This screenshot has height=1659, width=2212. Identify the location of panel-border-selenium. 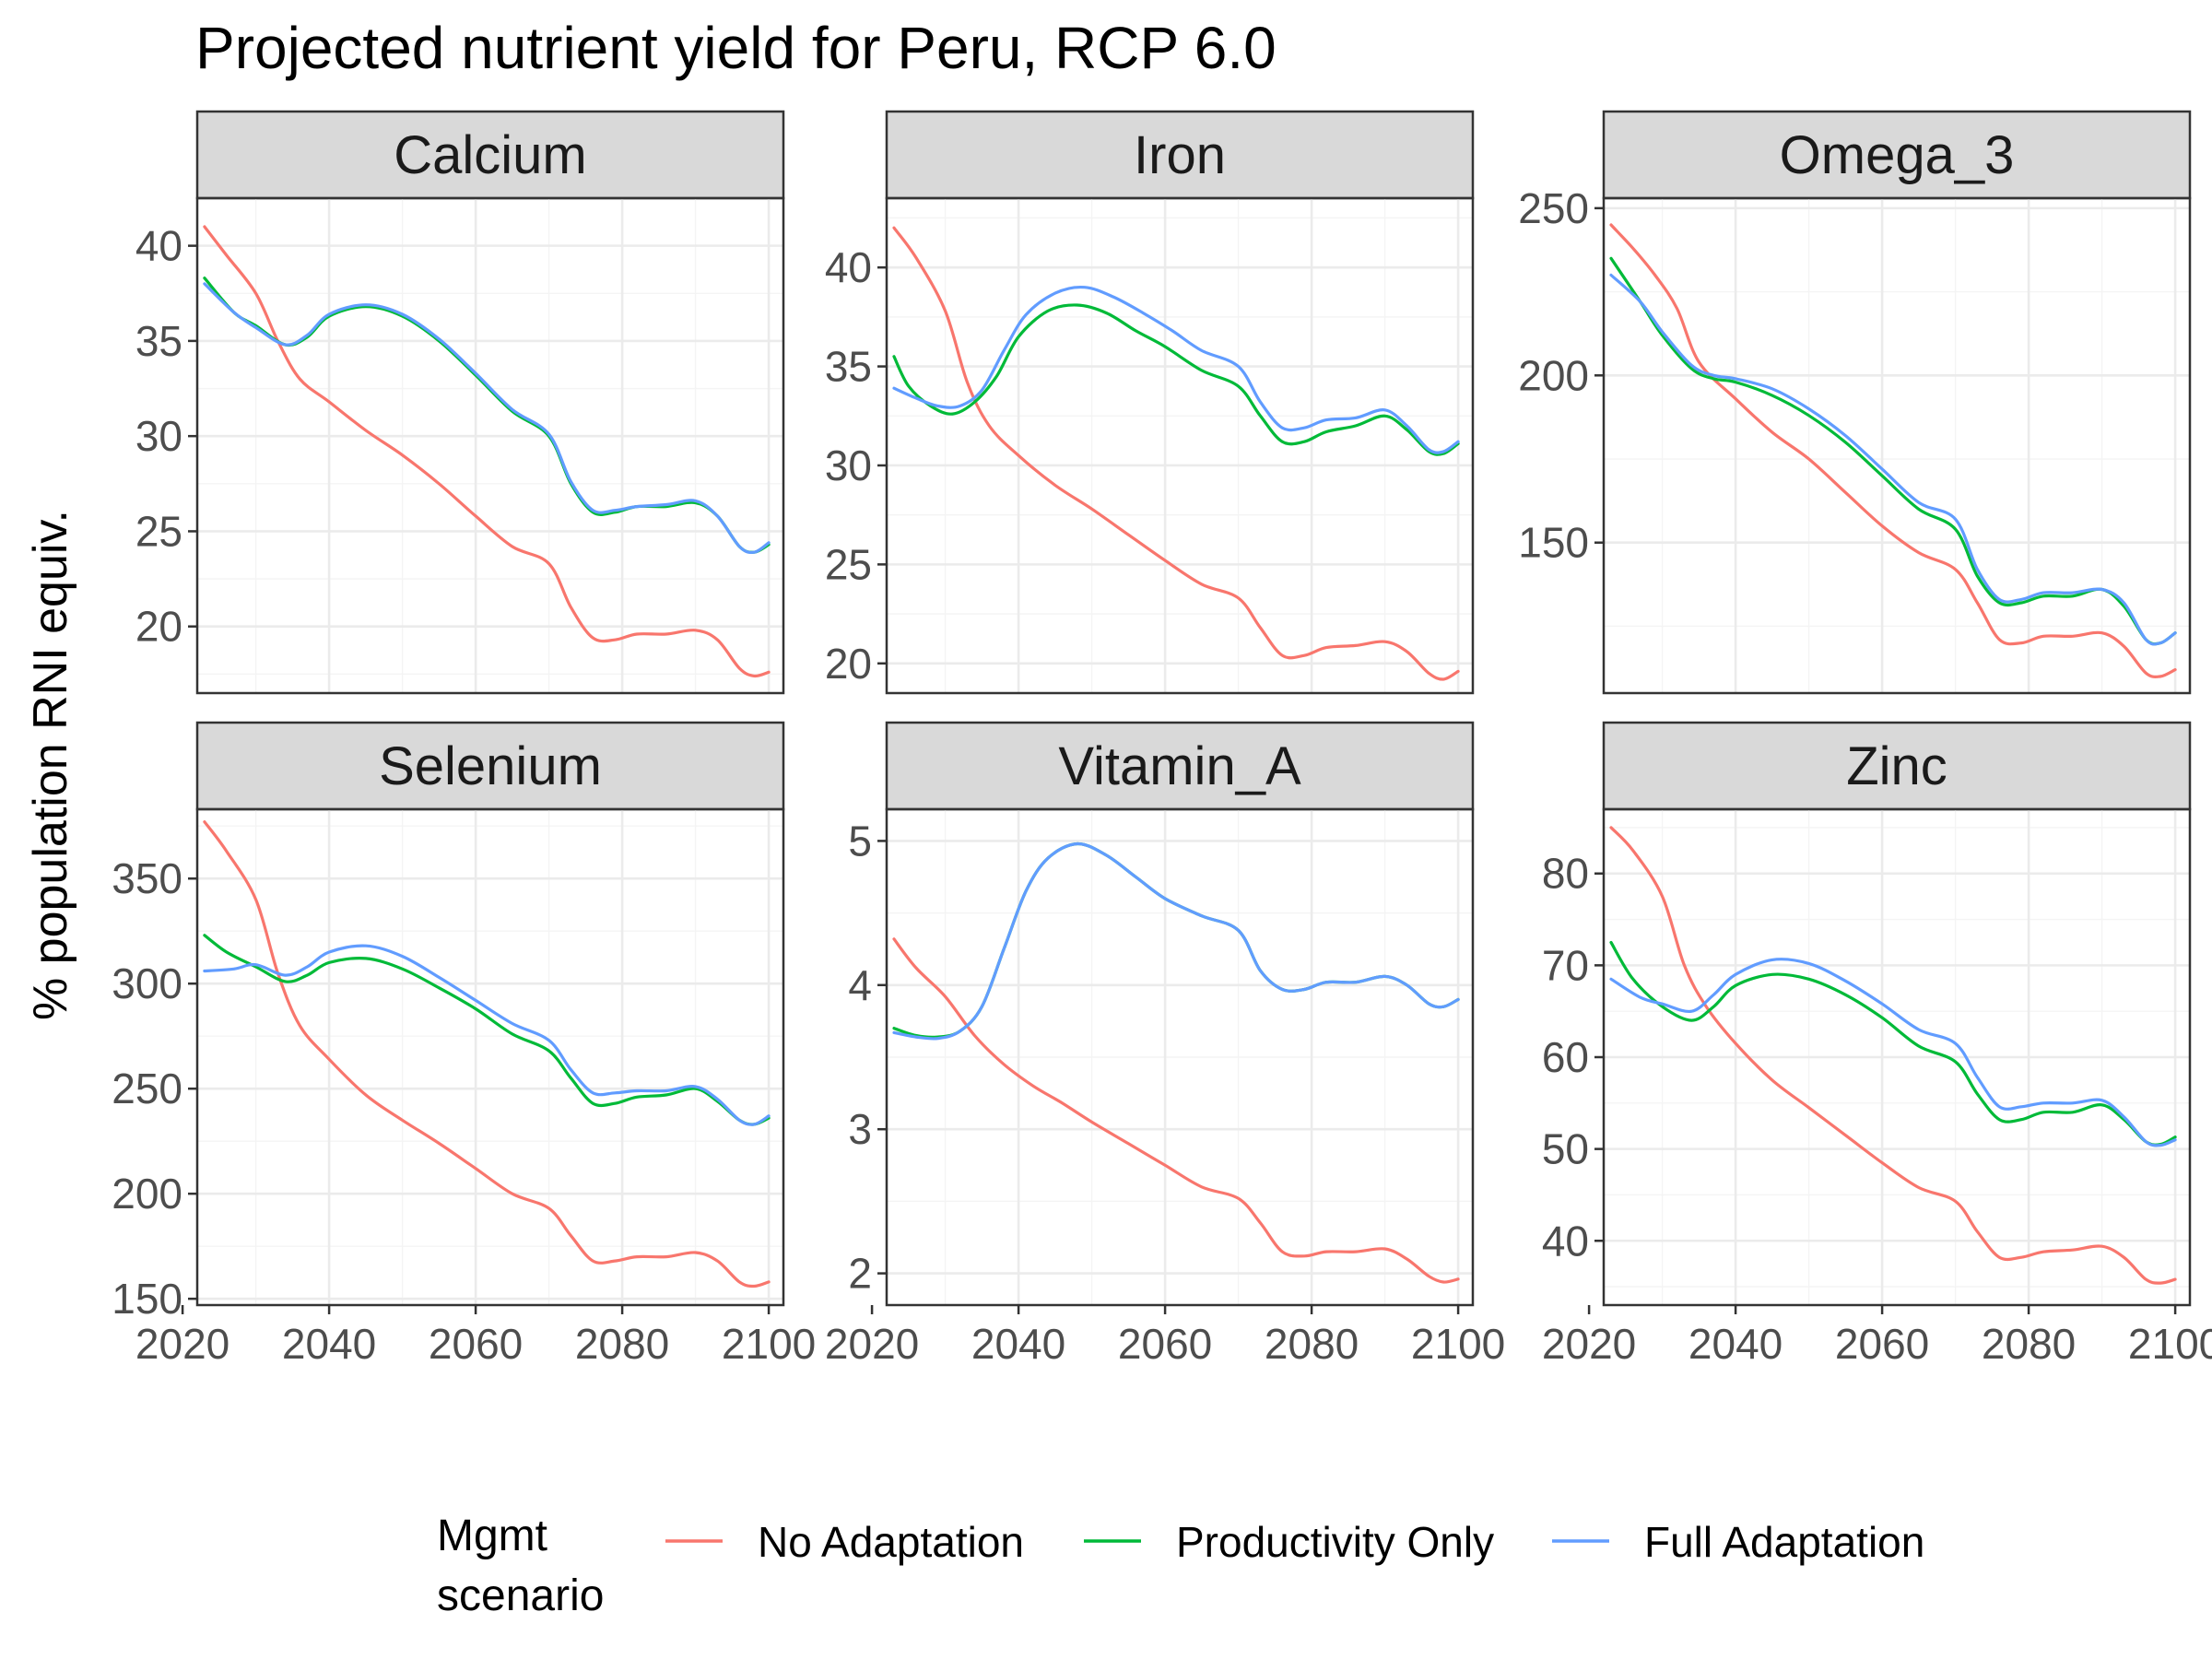
(490, 1057).